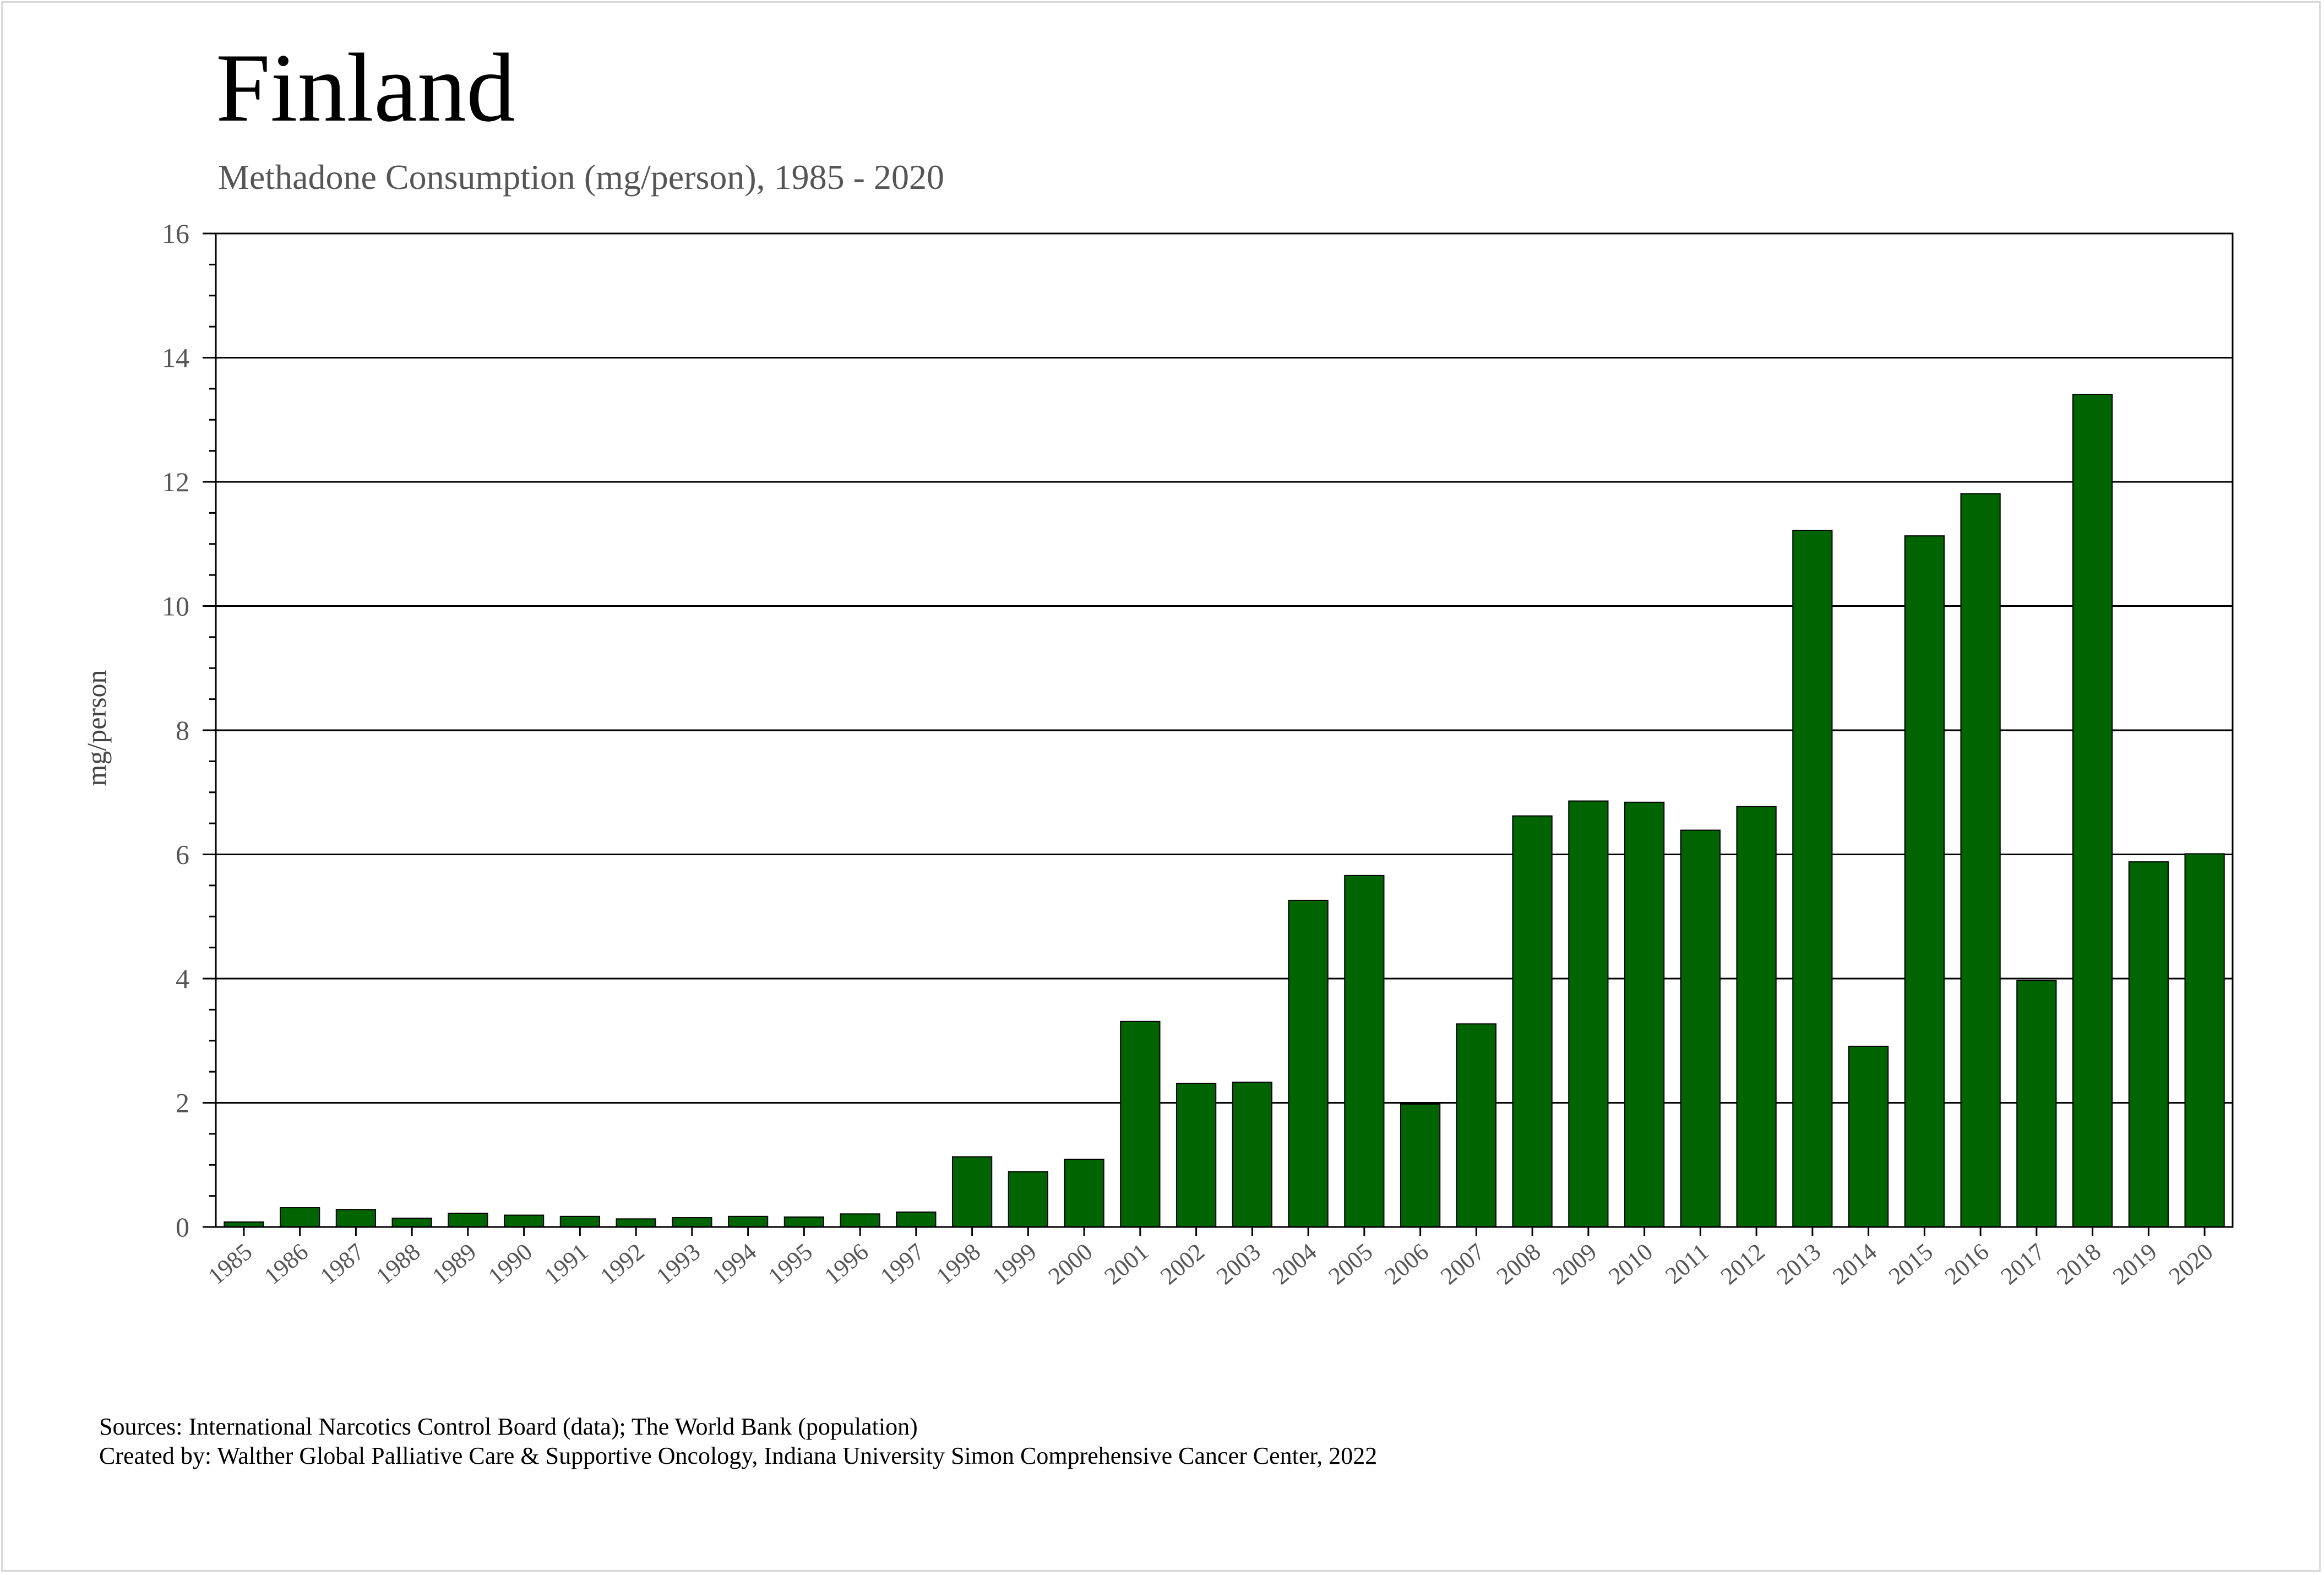 This screenshot has width=2324, height=1575. I want to click on bar-2014, so click(1868, 1137).